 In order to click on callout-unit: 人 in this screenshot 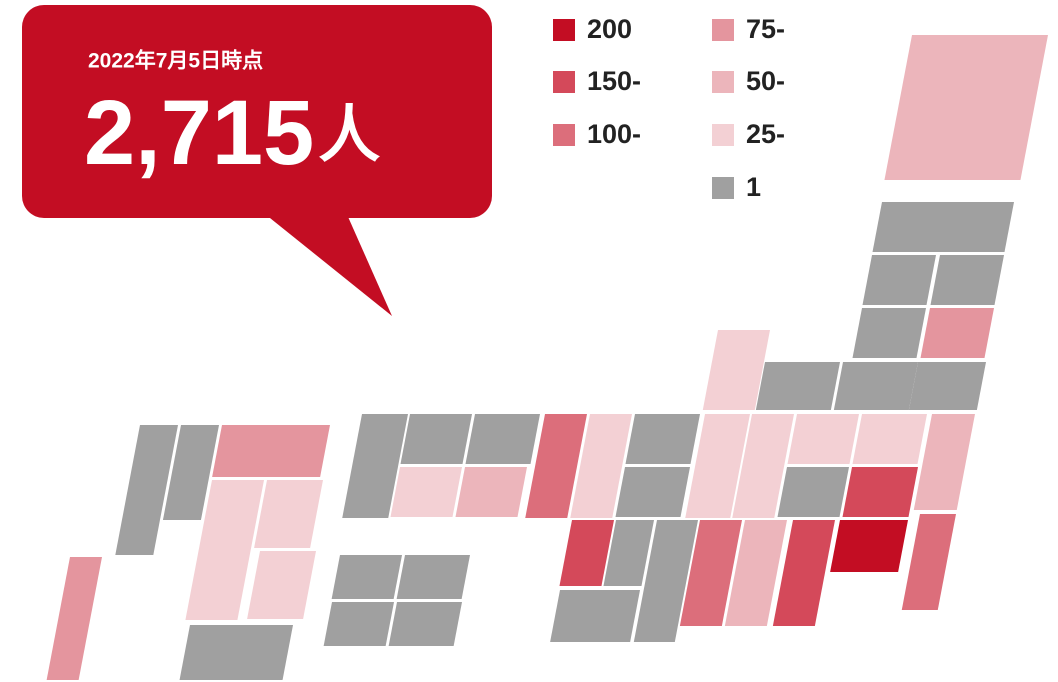, I will do `click(349, 135)`.